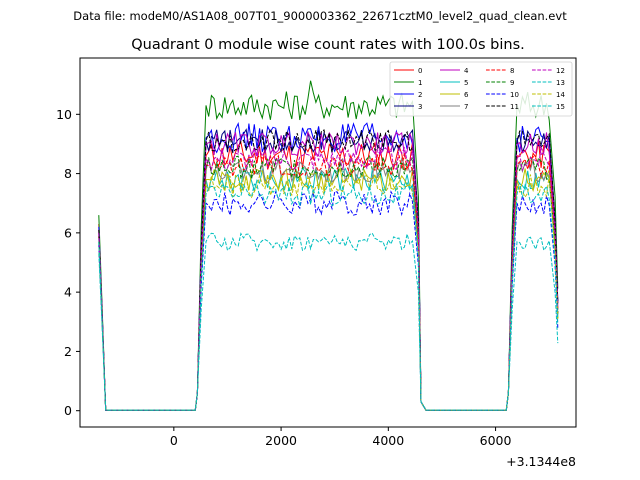 This screenshot has width=640, height=480. What do you see at coordinates (466, 83) in the screenshot?
I see `legend-label: 5` at bounding box center [466, 83].